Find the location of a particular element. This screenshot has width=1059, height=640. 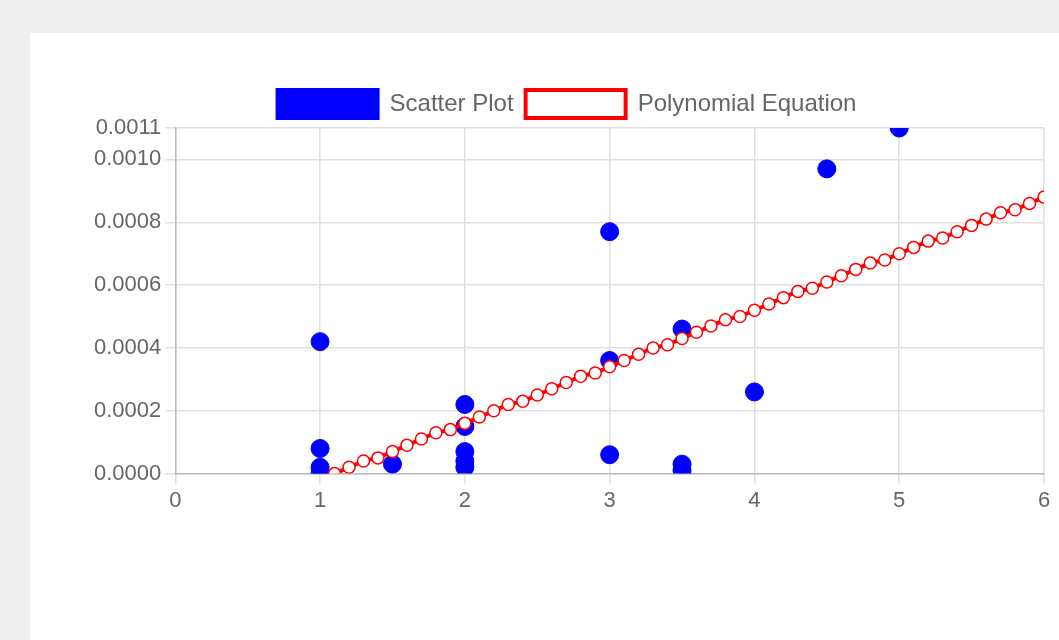

legend-label: Scatter Plot is located at coordinates (451, 102).